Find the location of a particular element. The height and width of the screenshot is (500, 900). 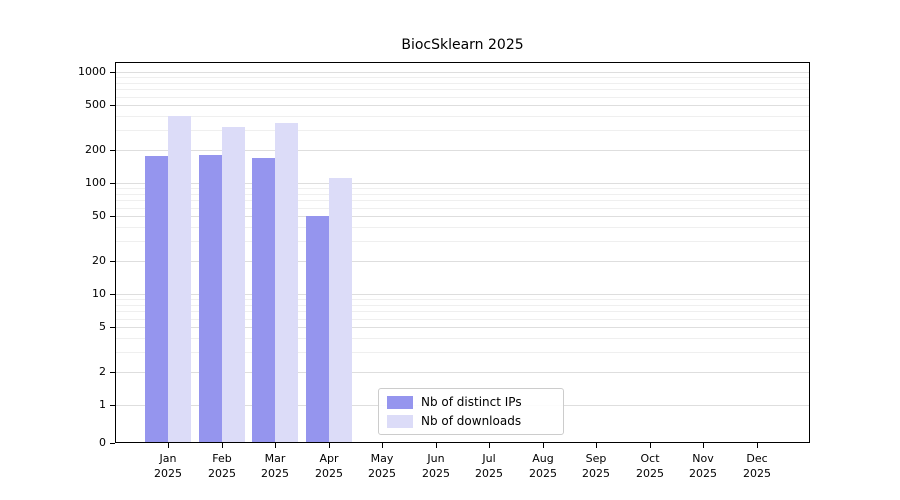

legend-item-downloads: Nb of downloads is located at coordinates (471, 421).